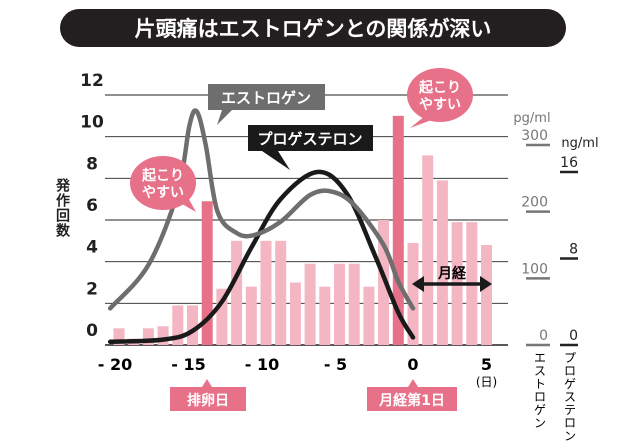 The width and height of the screenshot is (630, 448). I want to click on estrogen-label: エストロゲン, so click(266, 98).